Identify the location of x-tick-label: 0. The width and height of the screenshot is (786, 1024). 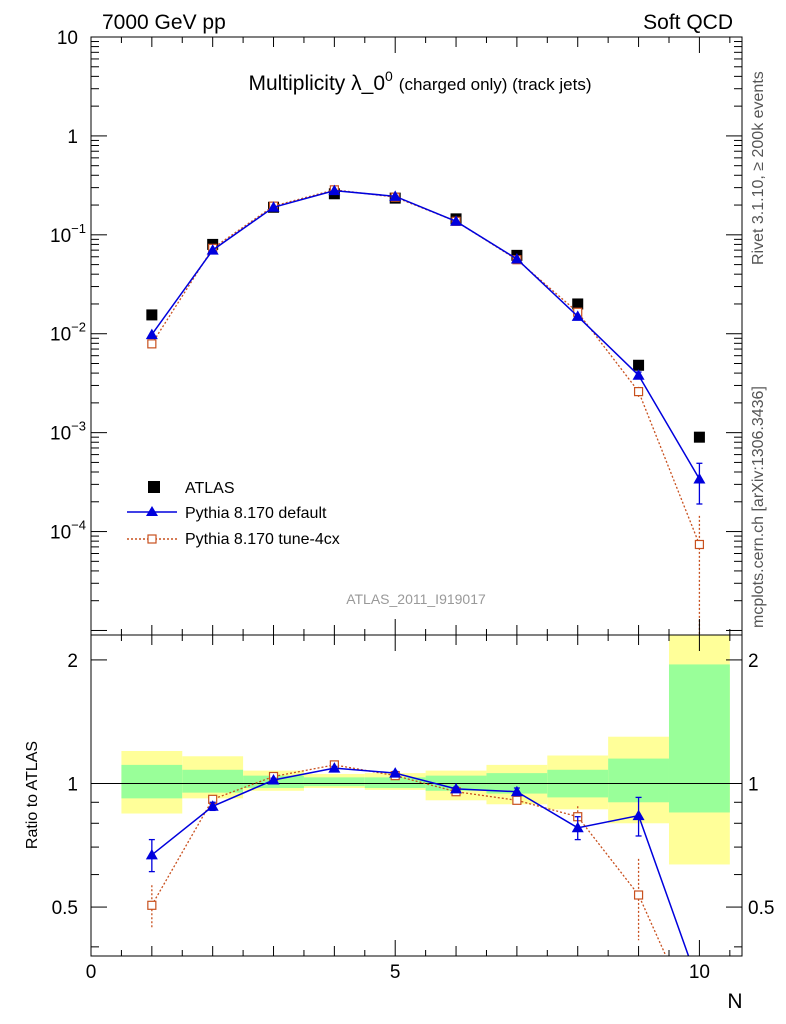
(91, 972).